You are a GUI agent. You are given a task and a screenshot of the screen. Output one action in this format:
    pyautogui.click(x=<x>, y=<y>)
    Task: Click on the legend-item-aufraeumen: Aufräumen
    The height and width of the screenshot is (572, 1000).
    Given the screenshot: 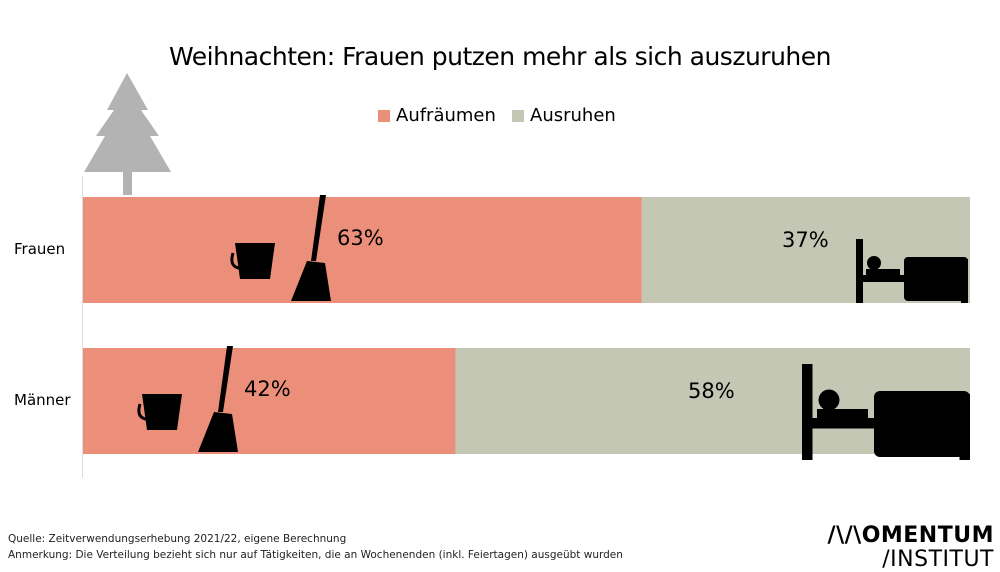 What is the action you would take?
    pyautogui.click(x=437, y=115)
    